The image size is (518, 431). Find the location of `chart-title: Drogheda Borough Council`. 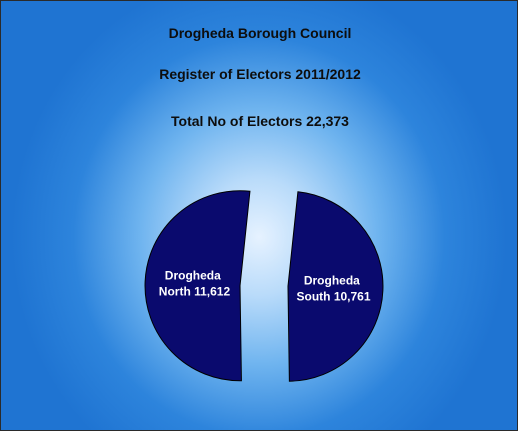

chart-title: Drogheda Borough Council is located at coordinates (260, 33).